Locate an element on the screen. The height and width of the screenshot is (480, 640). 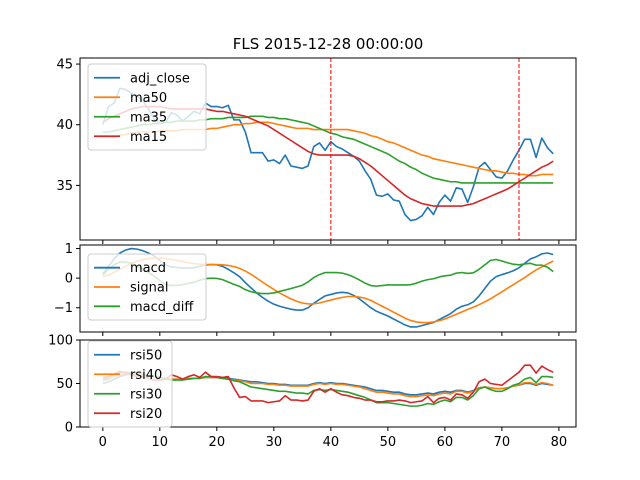
x-tick-label: 50 is located at coordinates (388, 442).